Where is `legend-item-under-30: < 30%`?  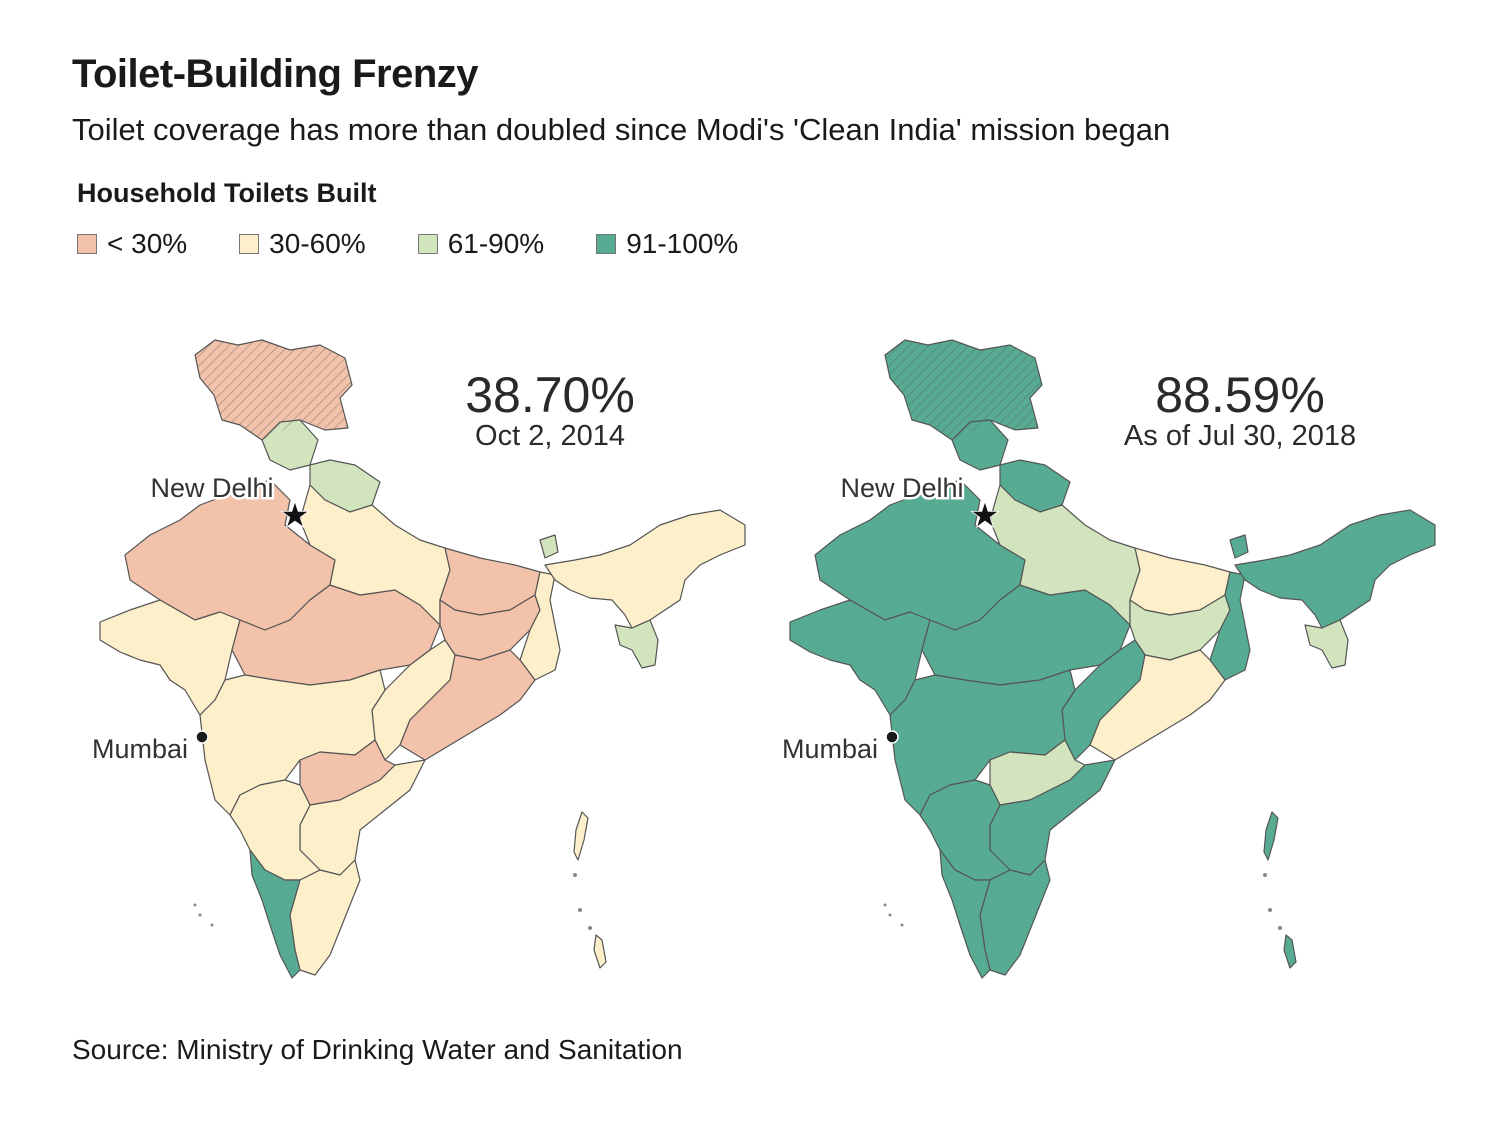
legend-item-under-30: < 30% is located at coordinates (132, 244).